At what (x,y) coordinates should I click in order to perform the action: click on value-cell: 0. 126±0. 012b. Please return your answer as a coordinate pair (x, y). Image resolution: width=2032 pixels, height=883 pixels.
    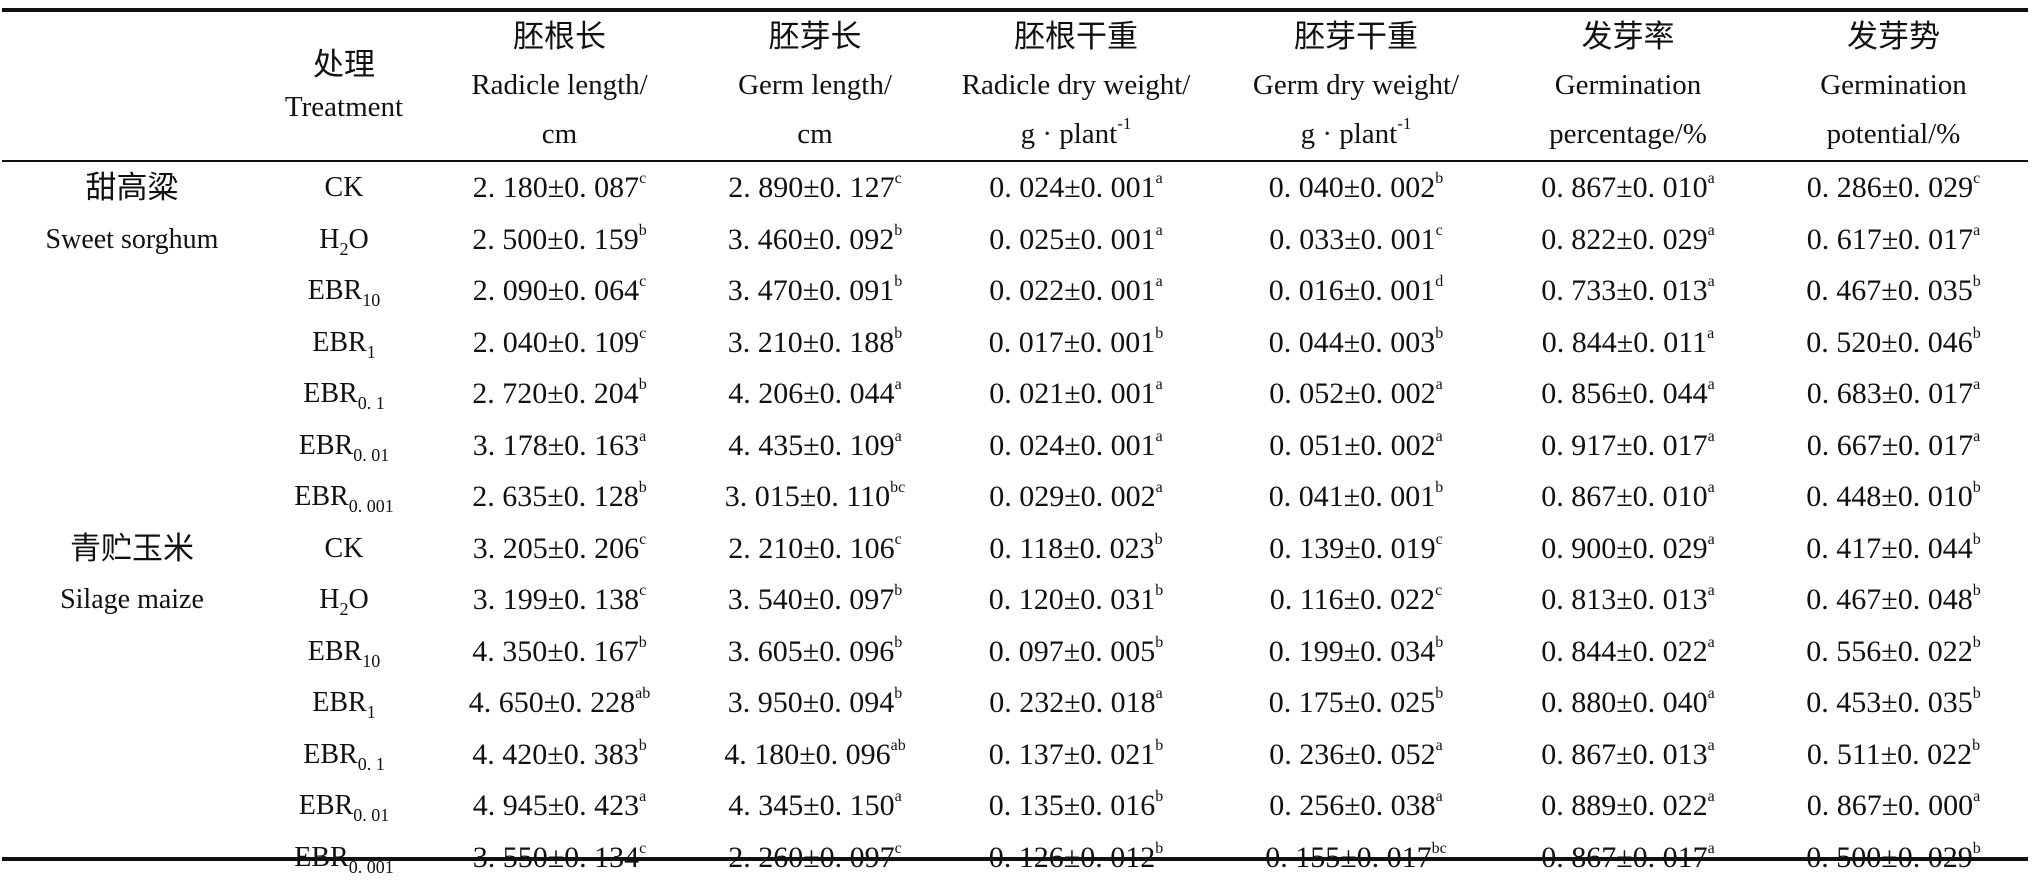
    Looking at the image, I should click on (1076, 857).